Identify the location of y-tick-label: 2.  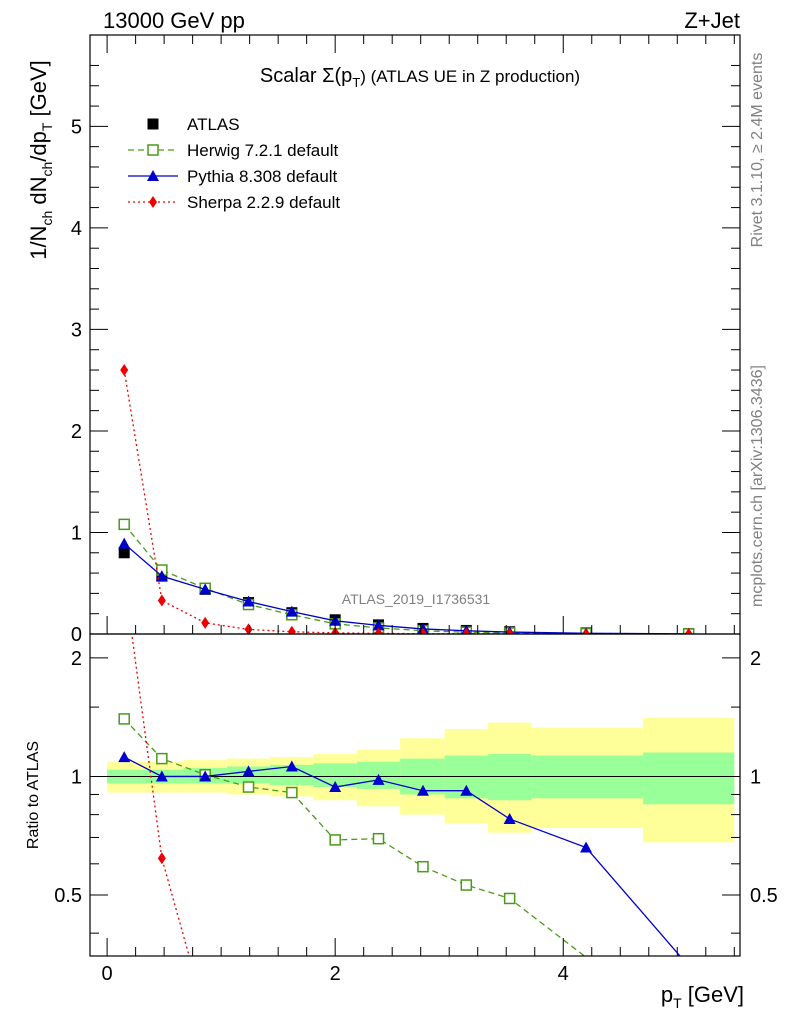
(76, 432).